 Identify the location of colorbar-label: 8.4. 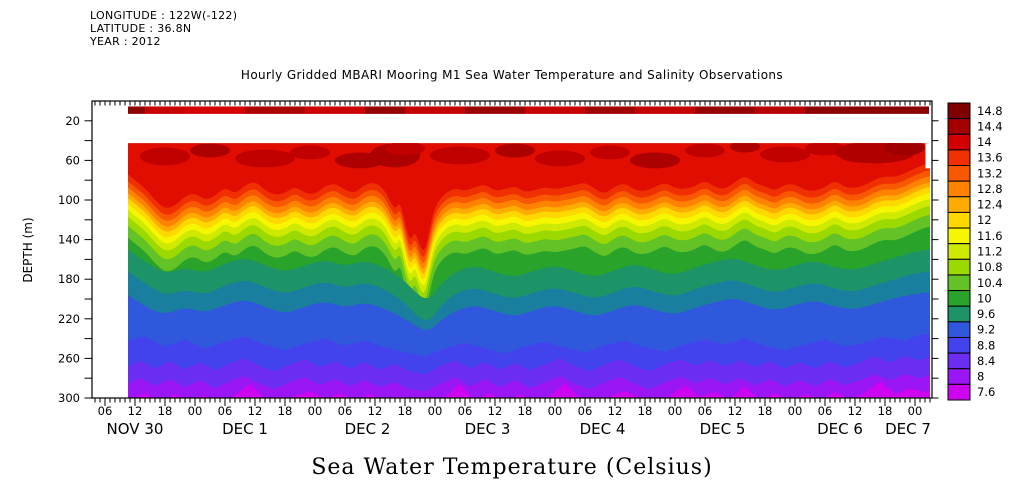
(986, 361).